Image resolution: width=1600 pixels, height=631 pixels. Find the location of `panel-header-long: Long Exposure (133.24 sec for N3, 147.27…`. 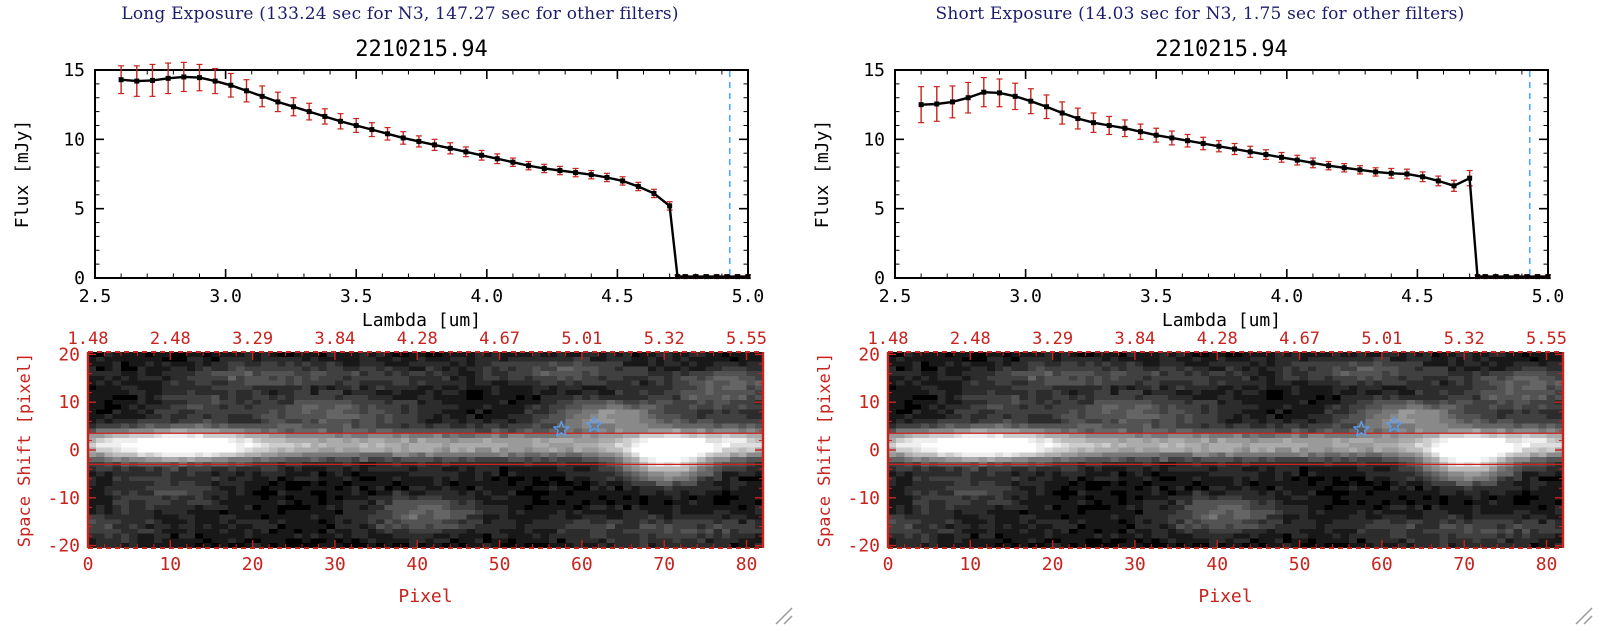

panel-header-long: Long Exposure (133.24 sec for N3, 147.27… is located at coordinates (400, 14).